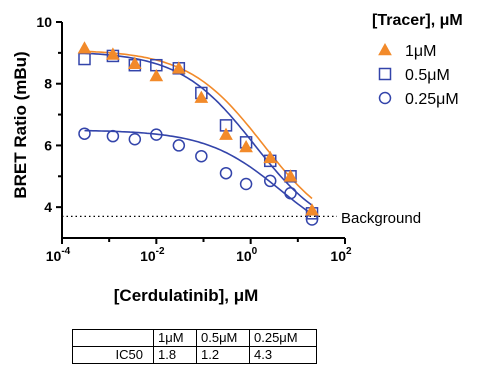  I want to click on legend-title: [Tracer], μM, so click(417, 20).